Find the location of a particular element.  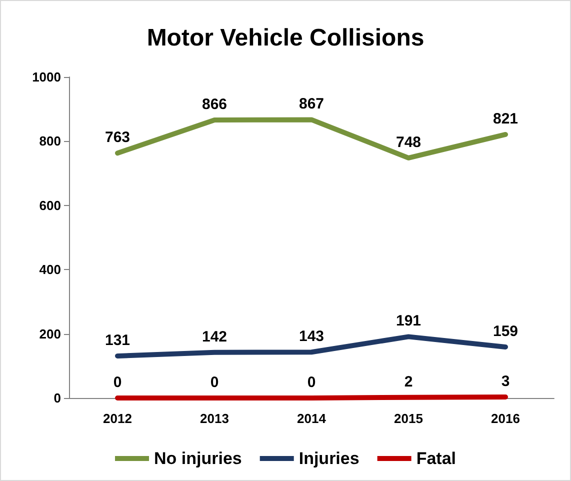

data-label: 131 is located at coordinates (117, 340).